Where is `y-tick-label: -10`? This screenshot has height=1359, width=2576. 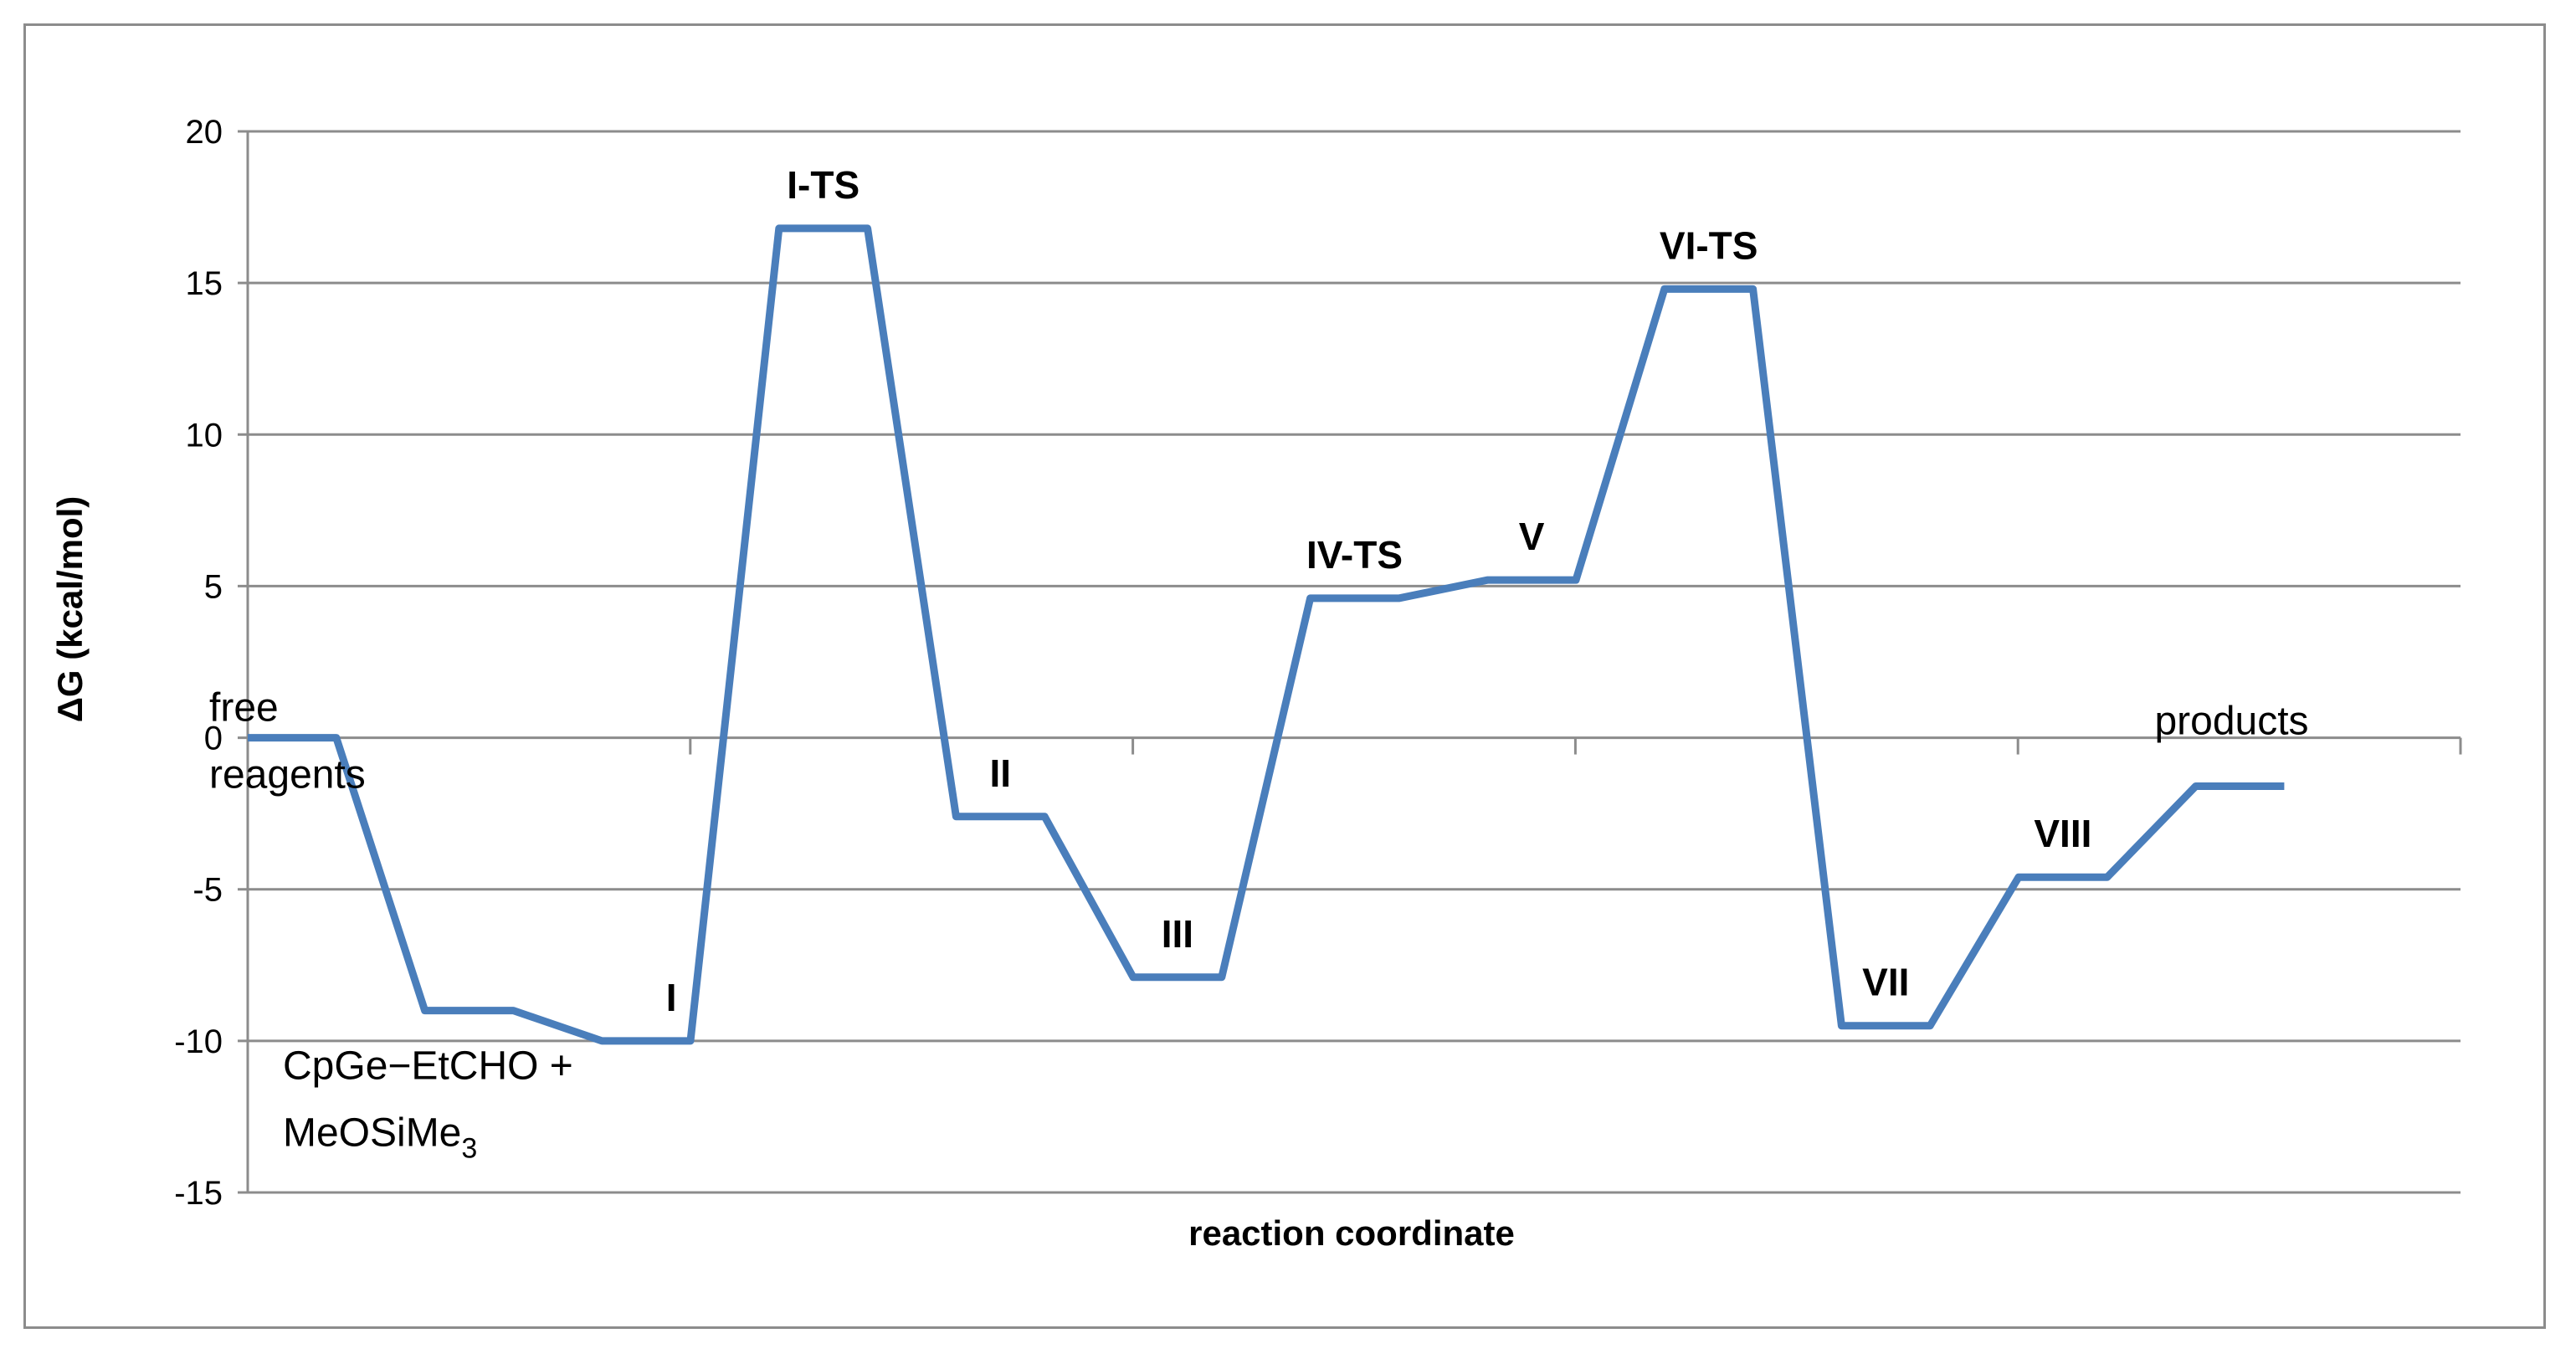
y-tick-label: -10 is located at coordinates (198, 1041).